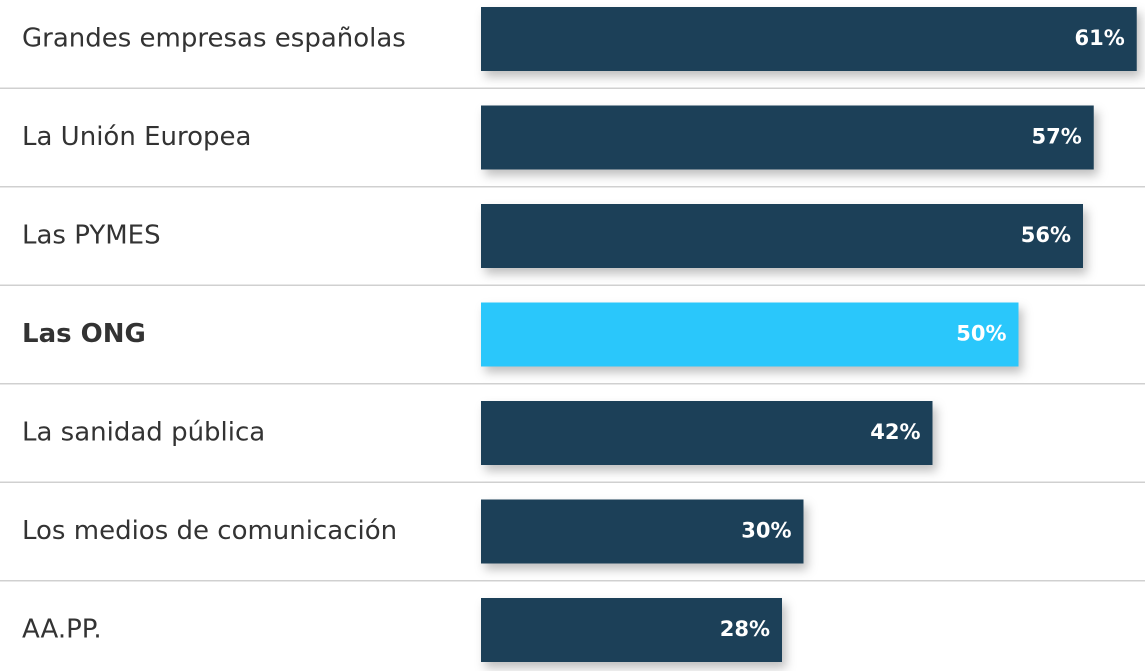 Image resolution: width=1145 pixels, height=671 pixels. Describe the element at coordinates (1099, 38) in the screenshot. I see `value-label: 61%` at that location.